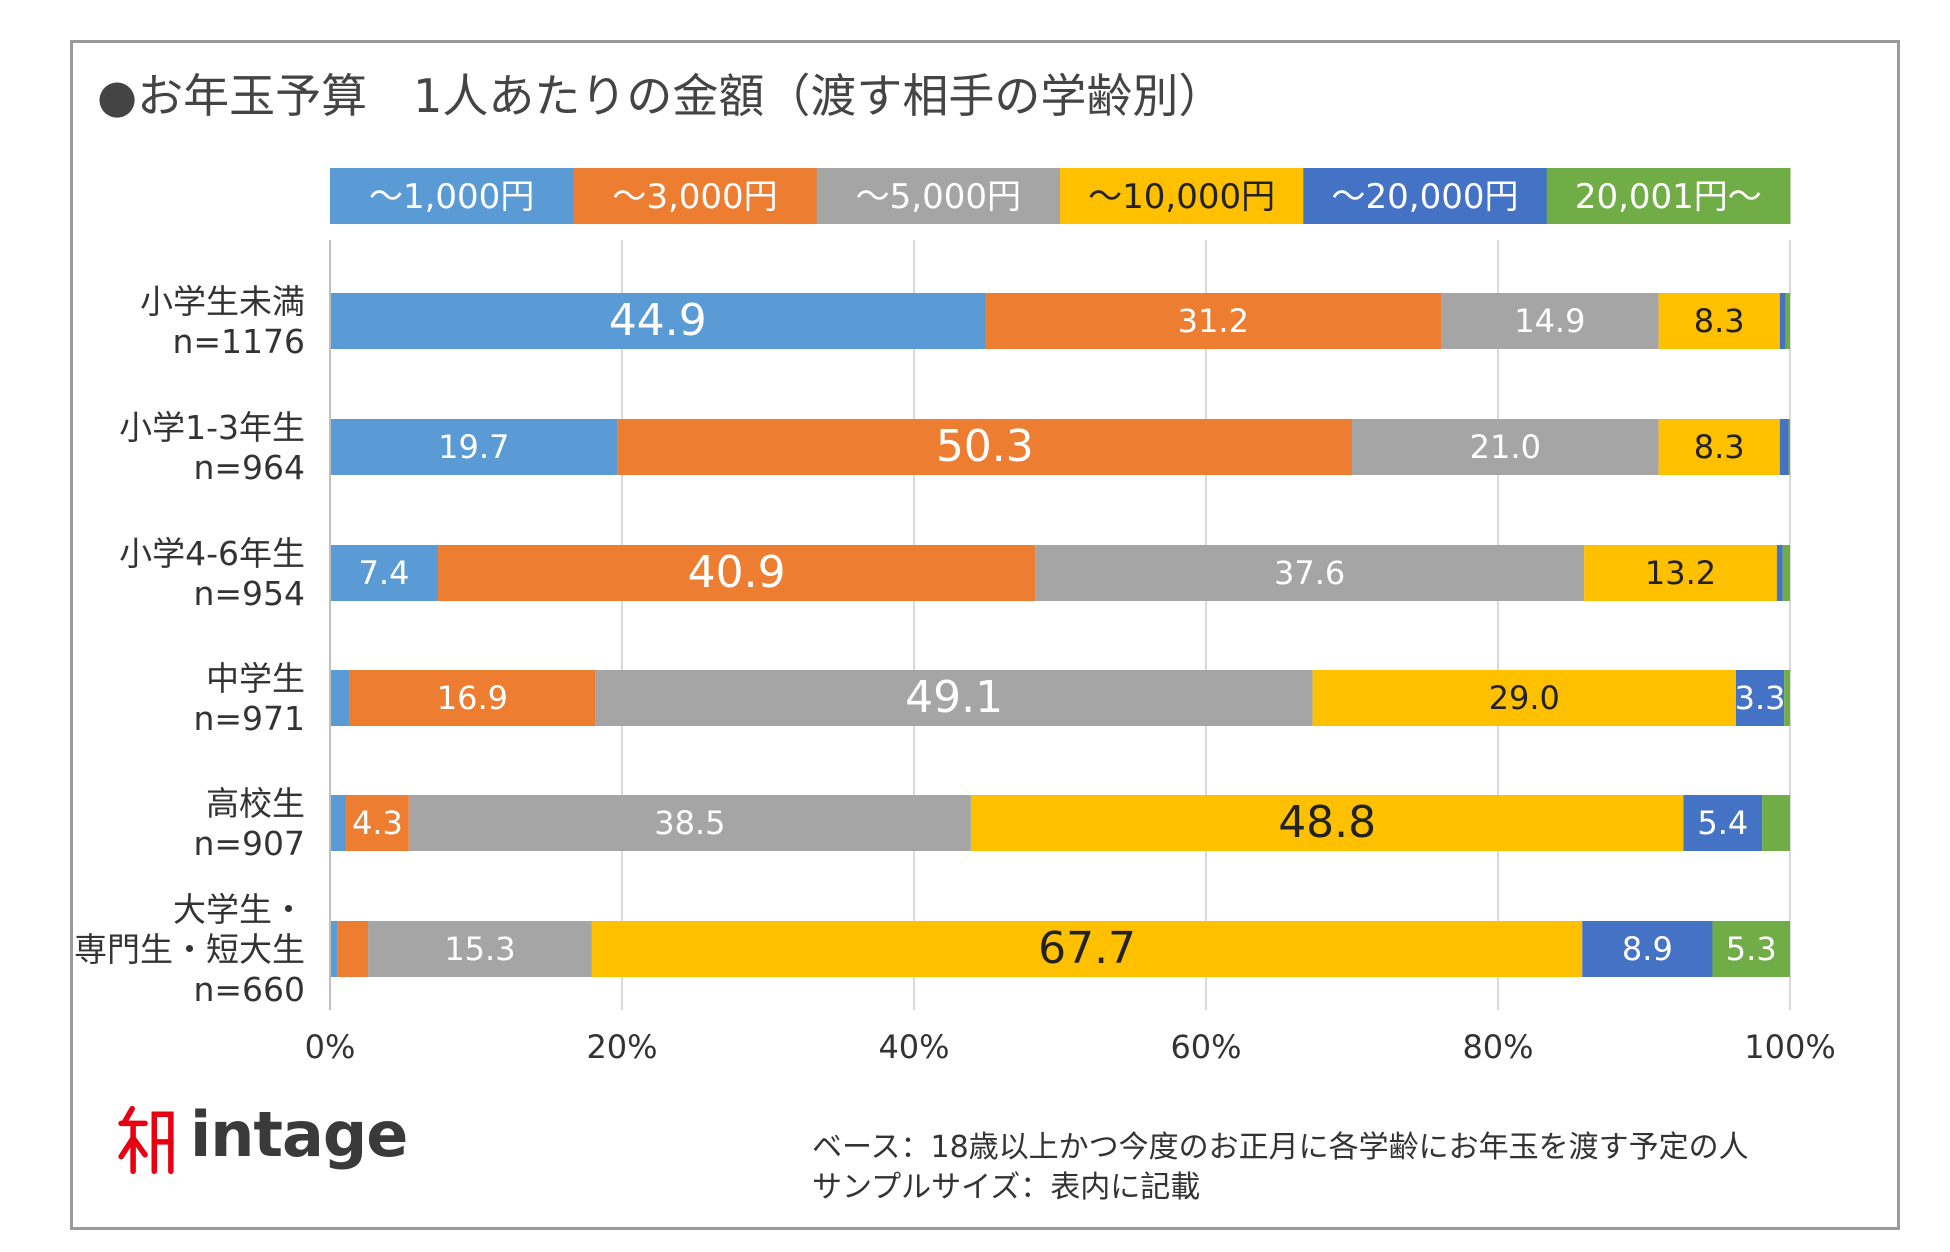 Image resolution: width=1950 pixels, height=1252 pixels. I want to click on category-label: n=1176, so click(238, 341).